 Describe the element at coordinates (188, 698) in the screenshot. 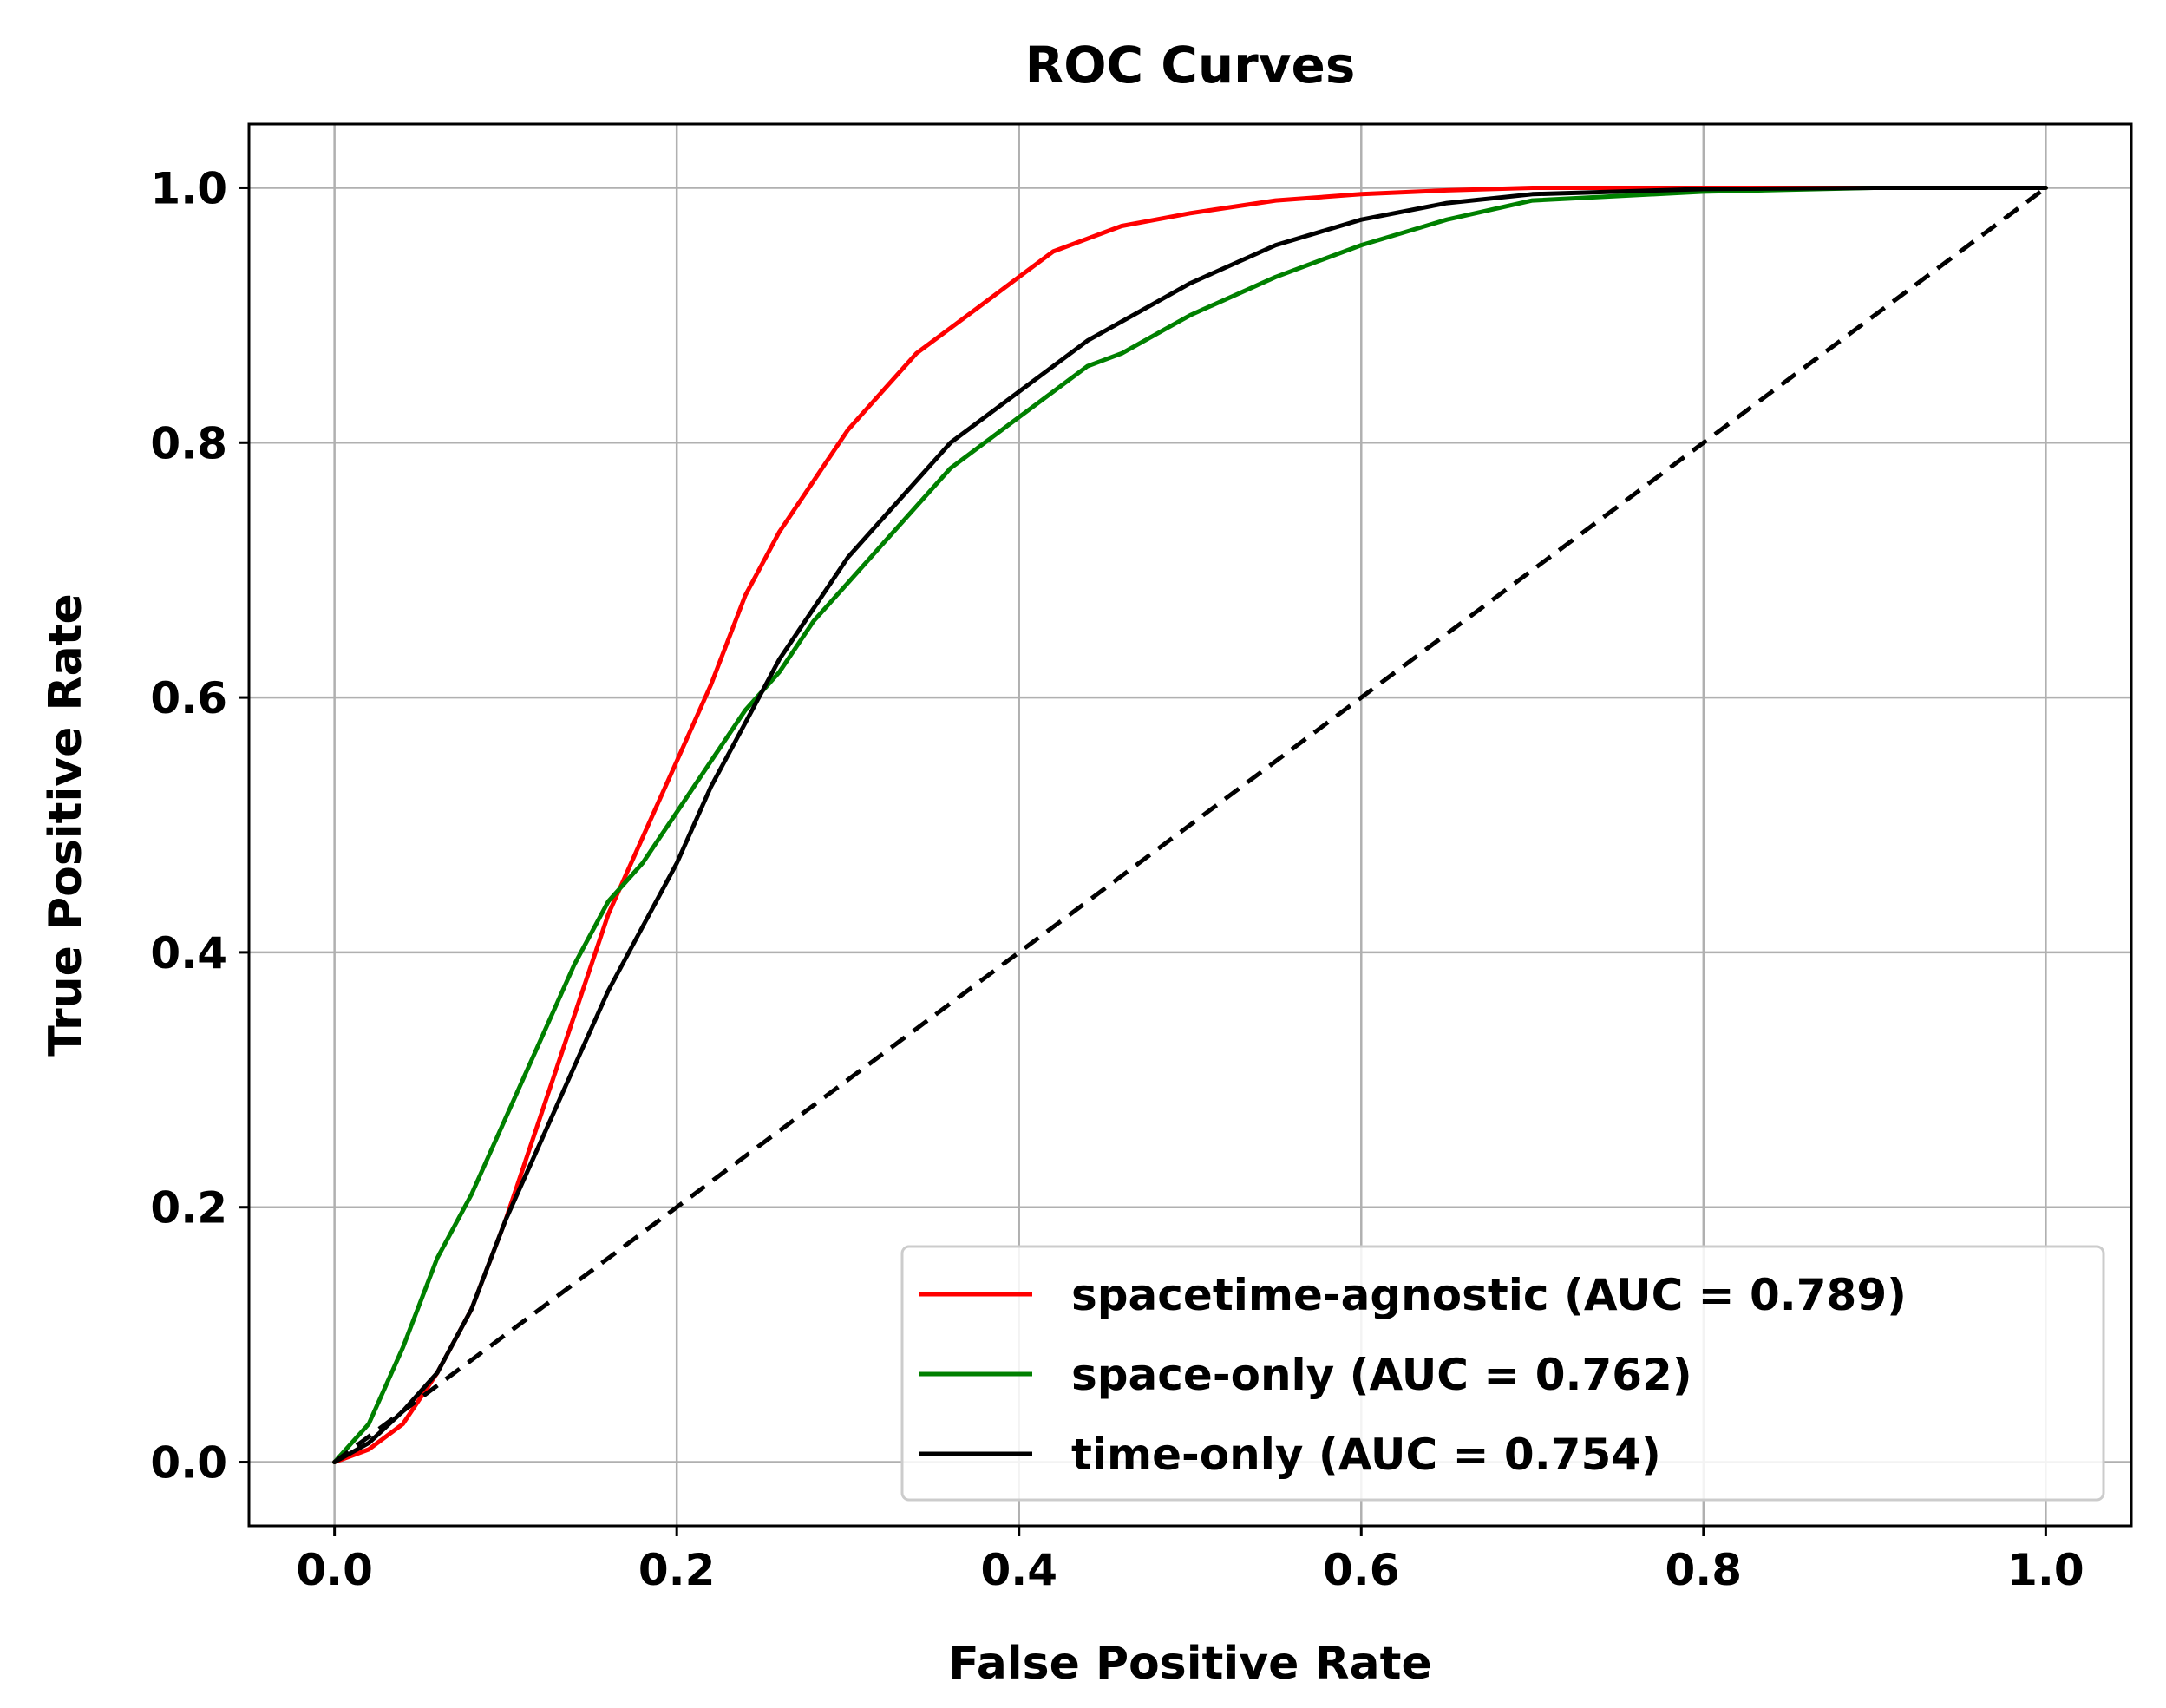

I see `y-tick-label: 0.6` at that location.